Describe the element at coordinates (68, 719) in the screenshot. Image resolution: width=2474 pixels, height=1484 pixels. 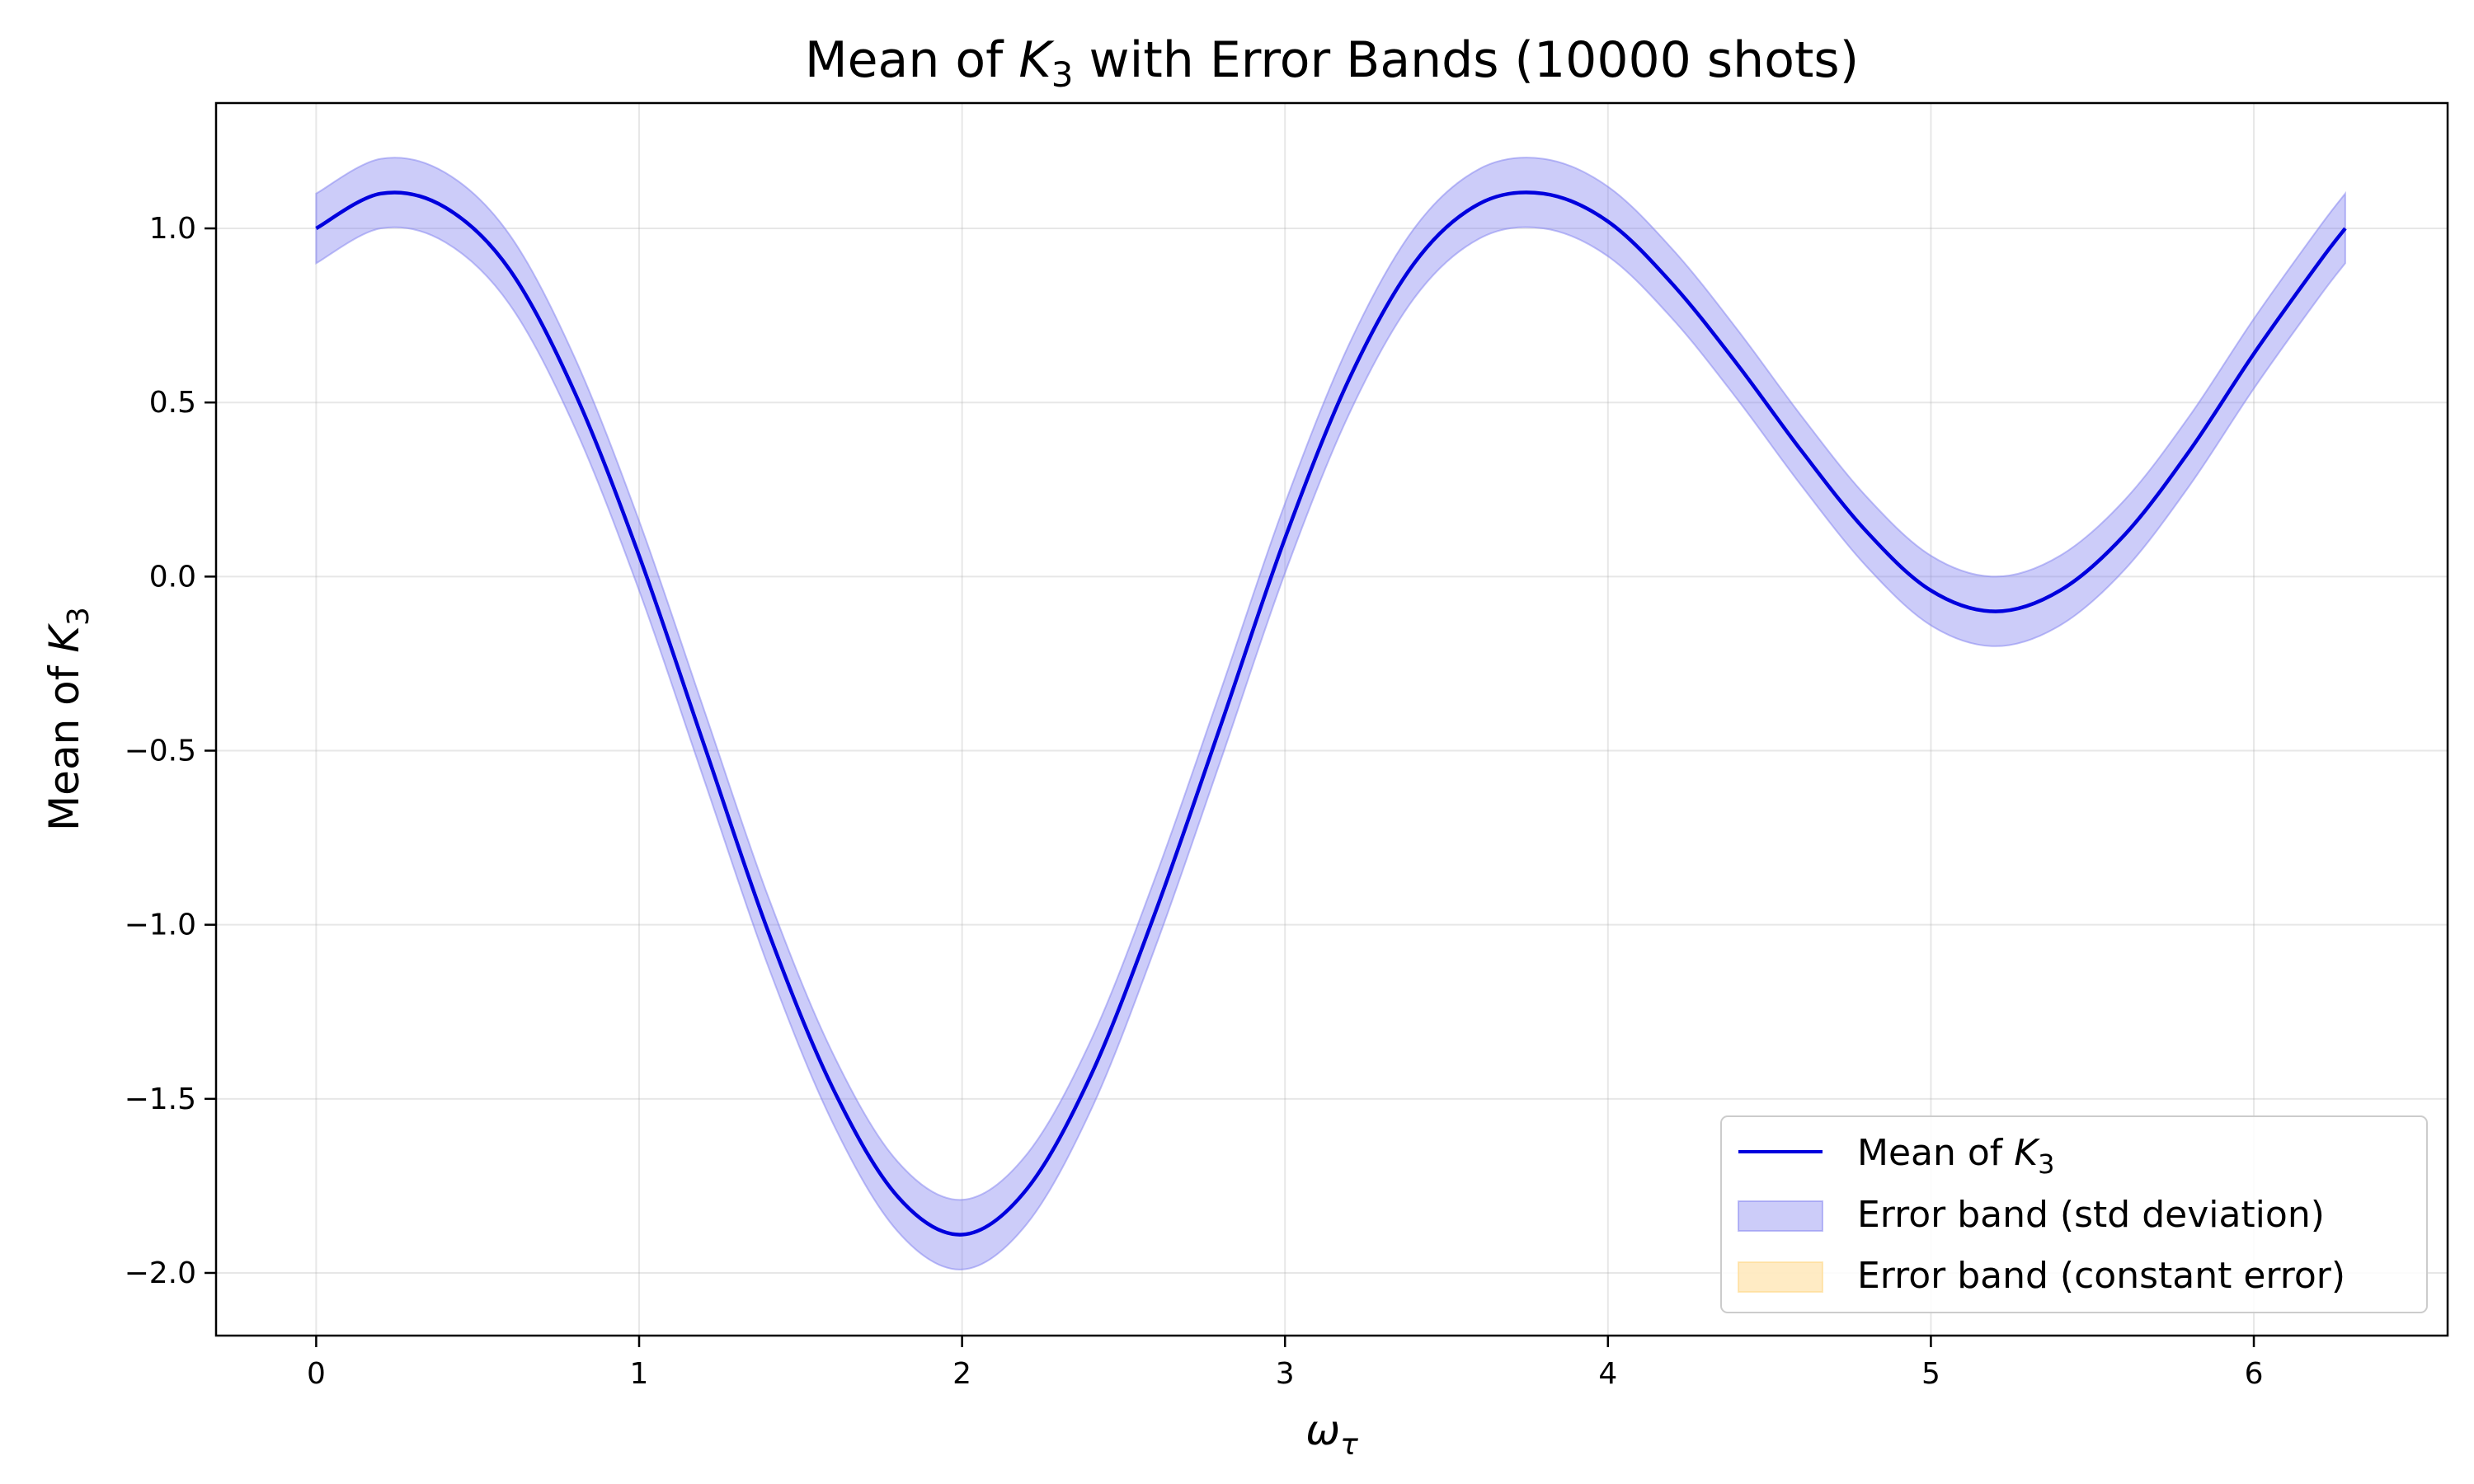
I see `y-axis-label: Mean of K3` at that location.